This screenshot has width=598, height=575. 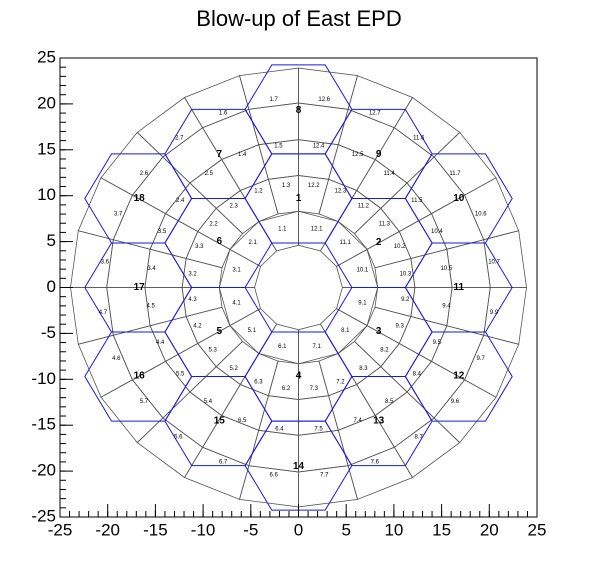 What do you see at coordinates (180, 201) in the screenshot?
I see `tile-label: 2.4` at bounding box center [180, 201].